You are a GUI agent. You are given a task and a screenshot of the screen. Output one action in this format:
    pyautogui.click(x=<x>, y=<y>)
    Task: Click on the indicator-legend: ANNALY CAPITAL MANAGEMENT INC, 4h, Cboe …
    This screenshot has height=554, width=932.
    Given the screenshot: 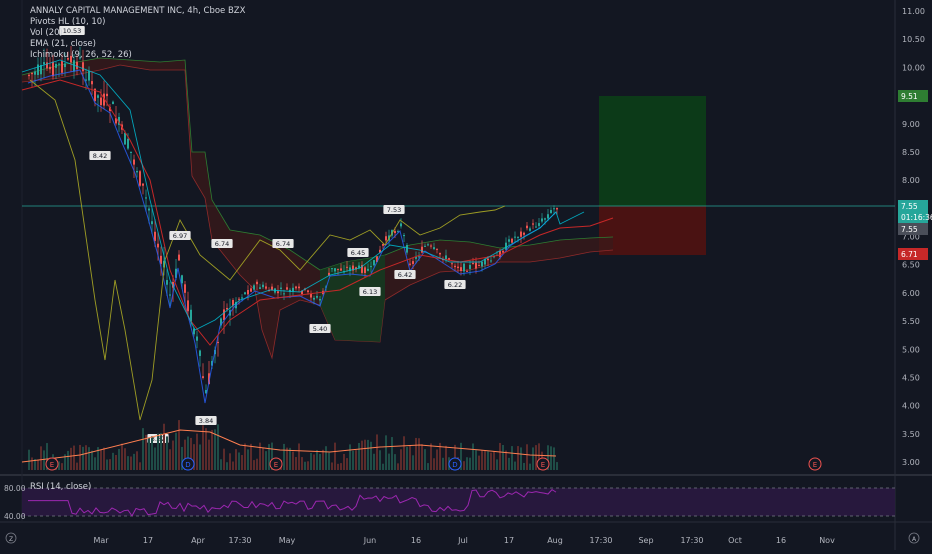 What is the action you would take?
    pyautogui.click(x=137, y=33)
    